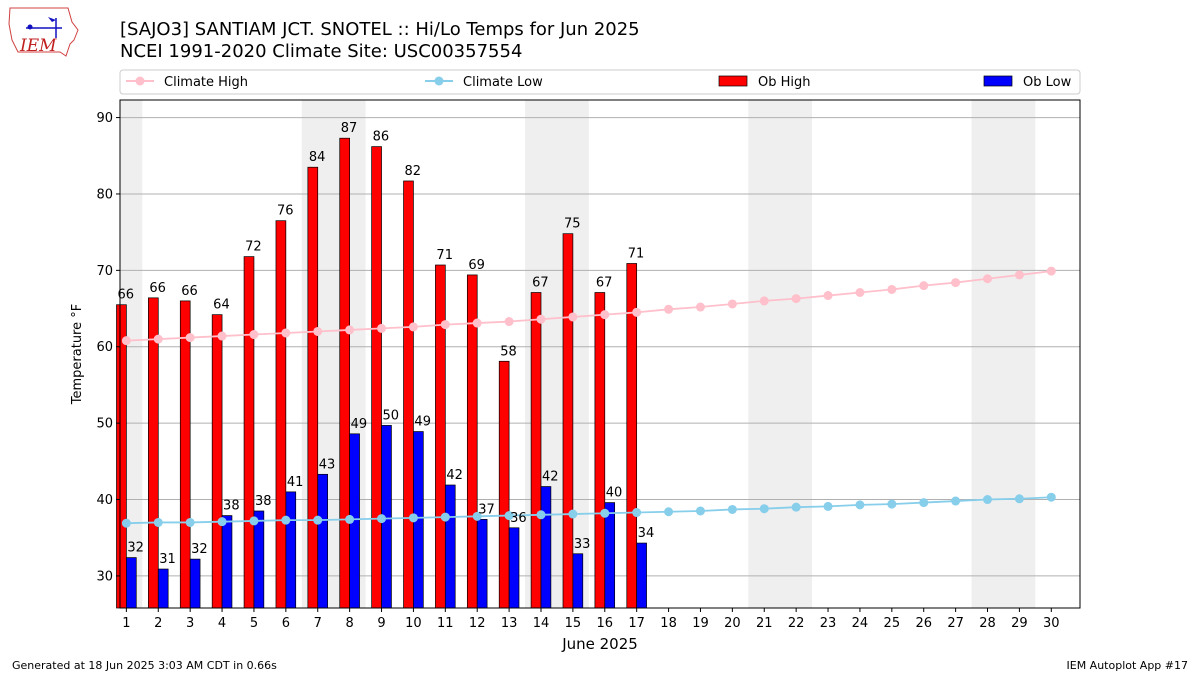 This screenshot has height=675, width=1200. I want to click on ob-high-label-9: 86, so click(381, 137).